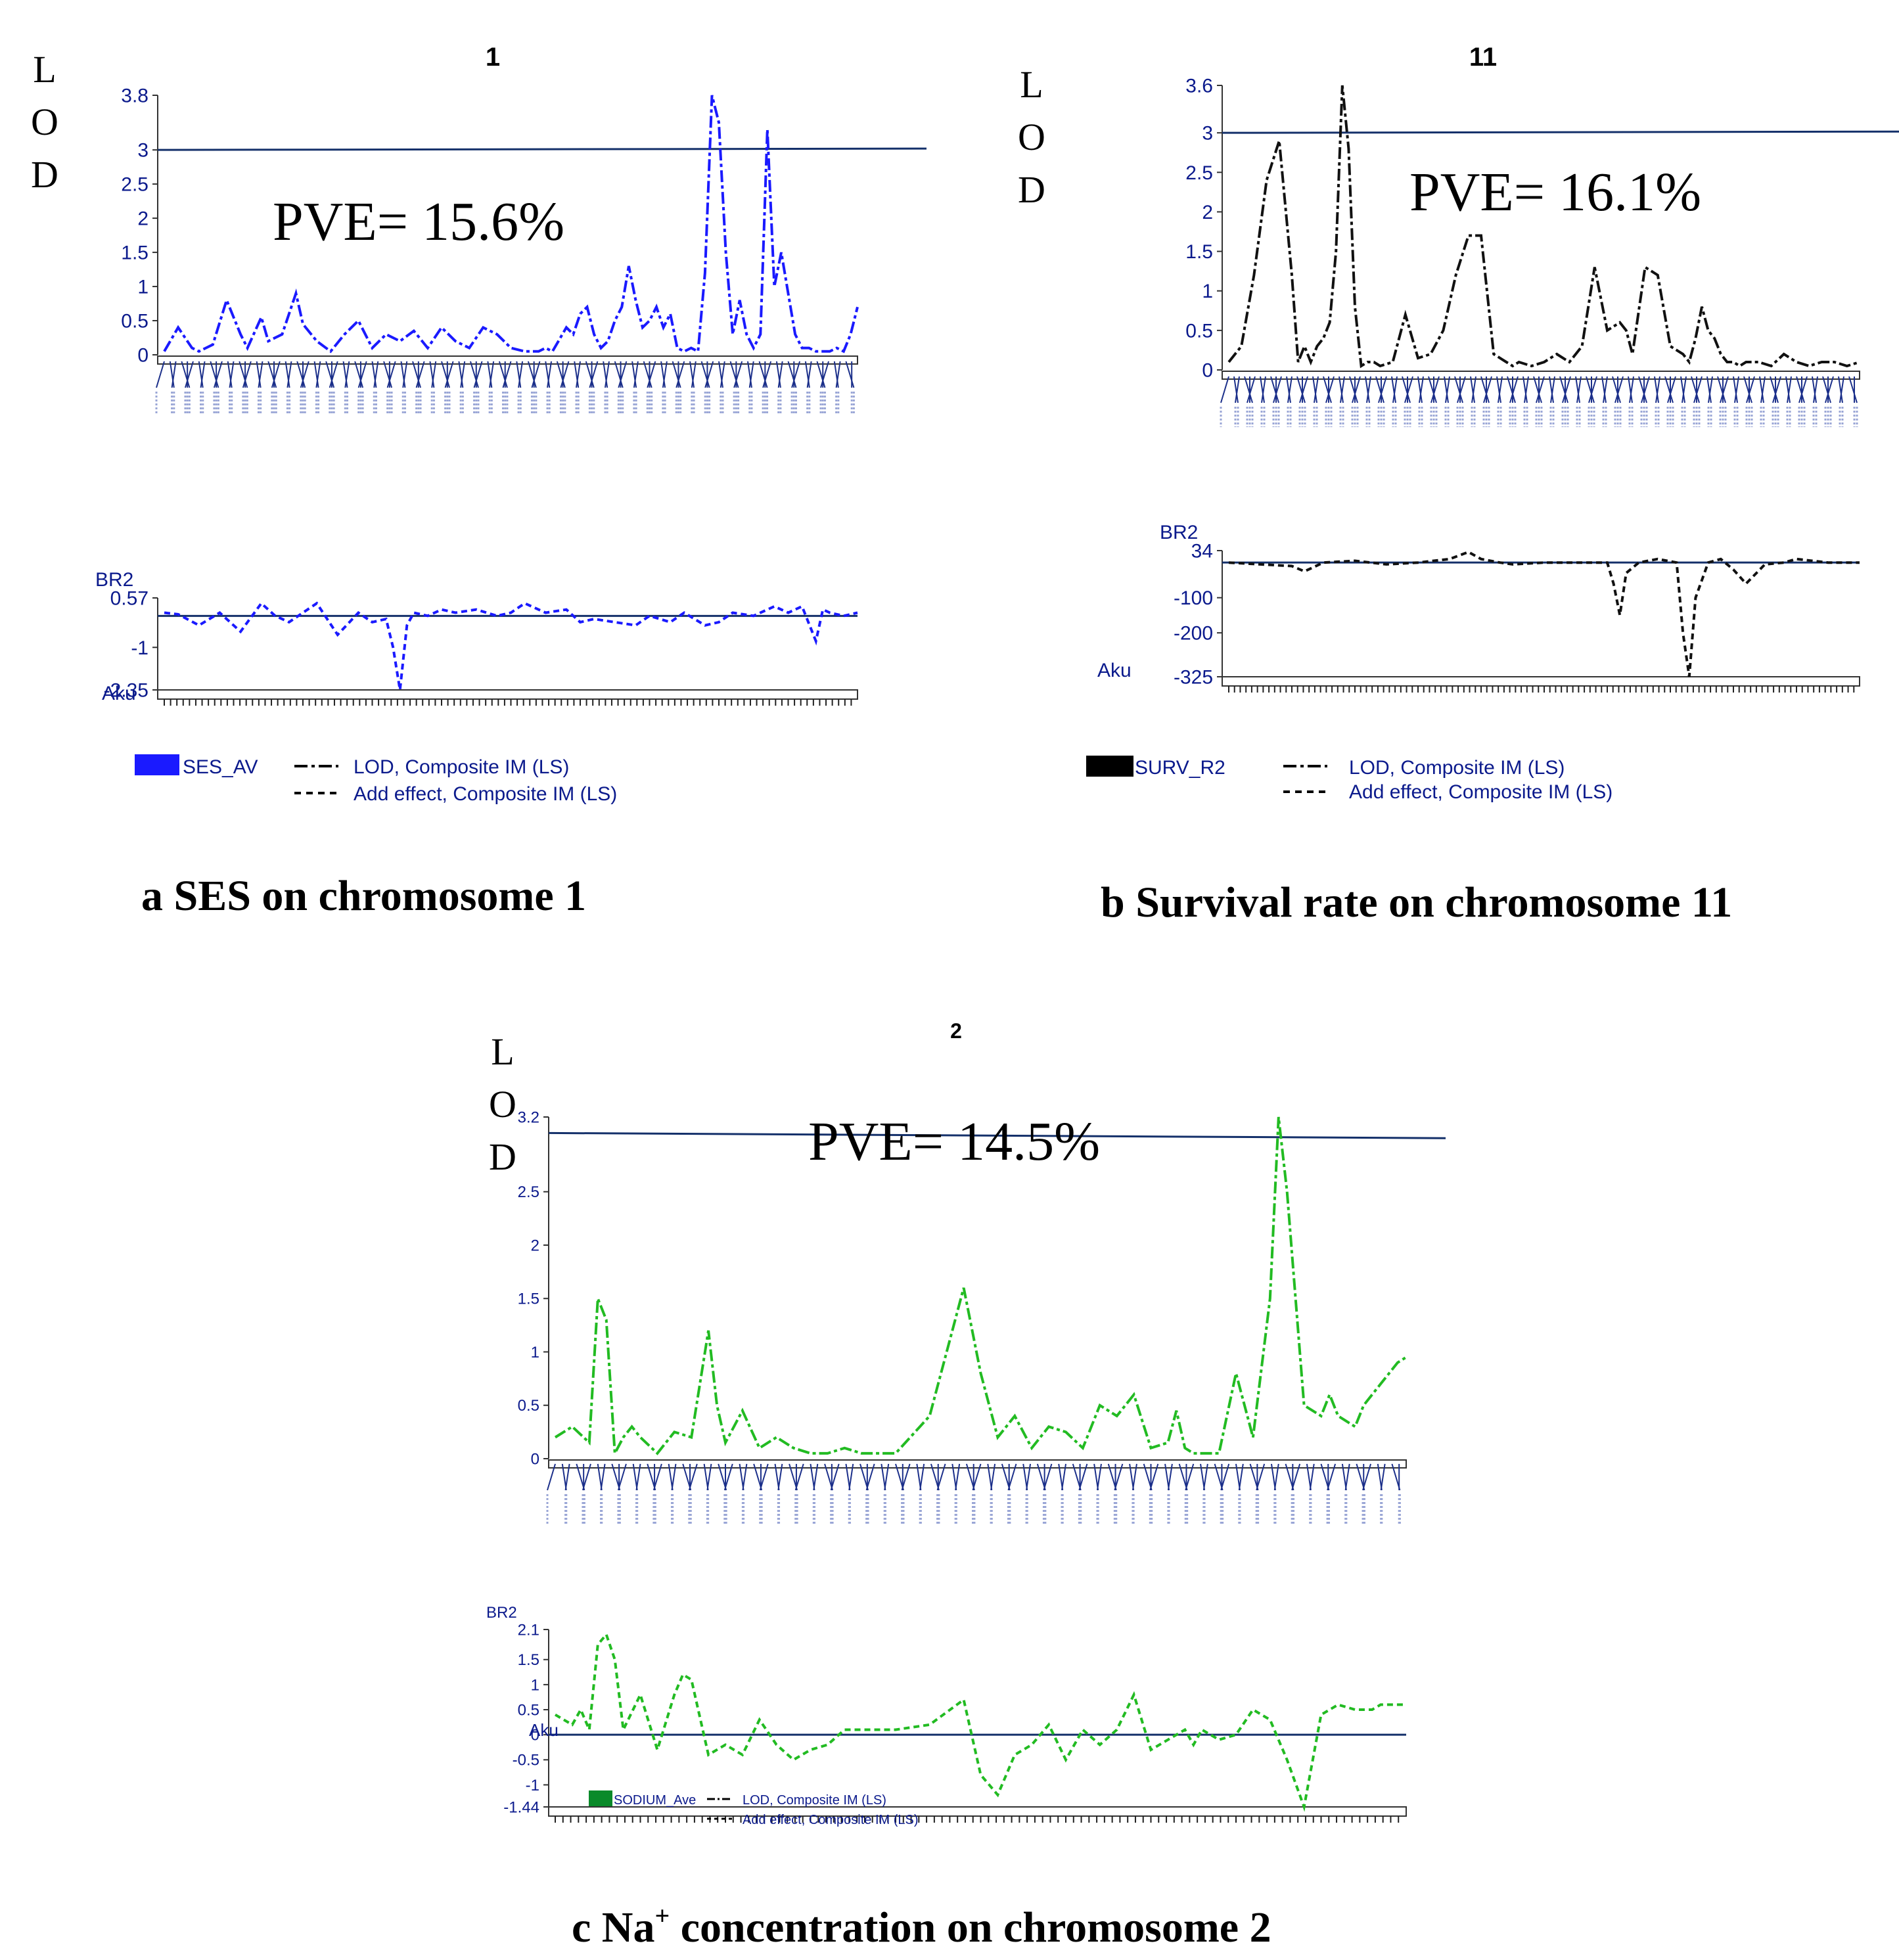 This screenshot has width=1899, height=1960. Describe the element at coordinates (1207, 134) in the screenshot. I see `lod-y-tick-label: 3` at that location.